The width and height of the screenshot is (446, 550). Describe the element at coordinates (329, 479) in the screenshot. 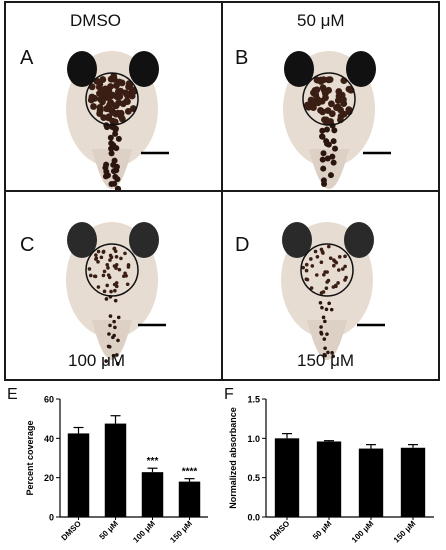

I see `bar` at that location.